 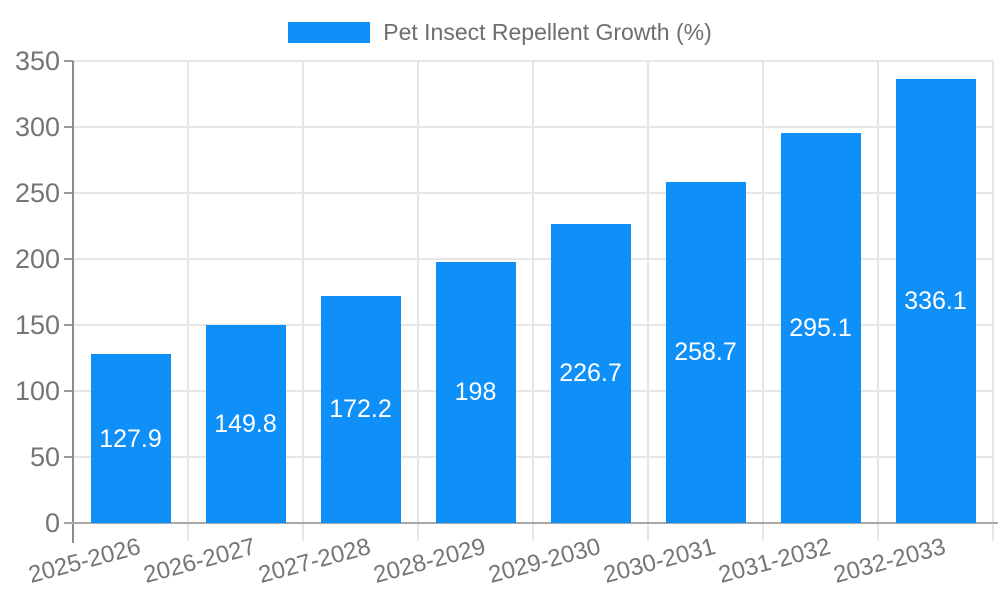 I want to click on y-axis-tick-label: 200, so click(x=37, y=259).